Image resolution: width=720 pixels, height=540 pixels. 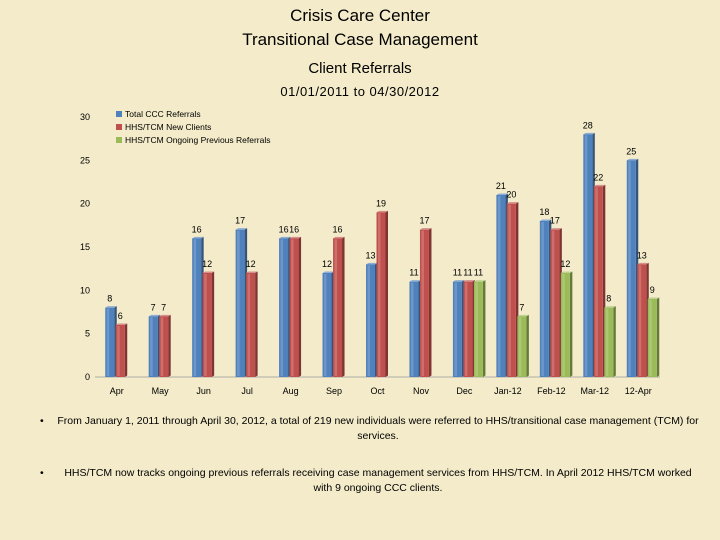 I want to click on chart-caption: Client Referrals, so click(x=360, y=68).